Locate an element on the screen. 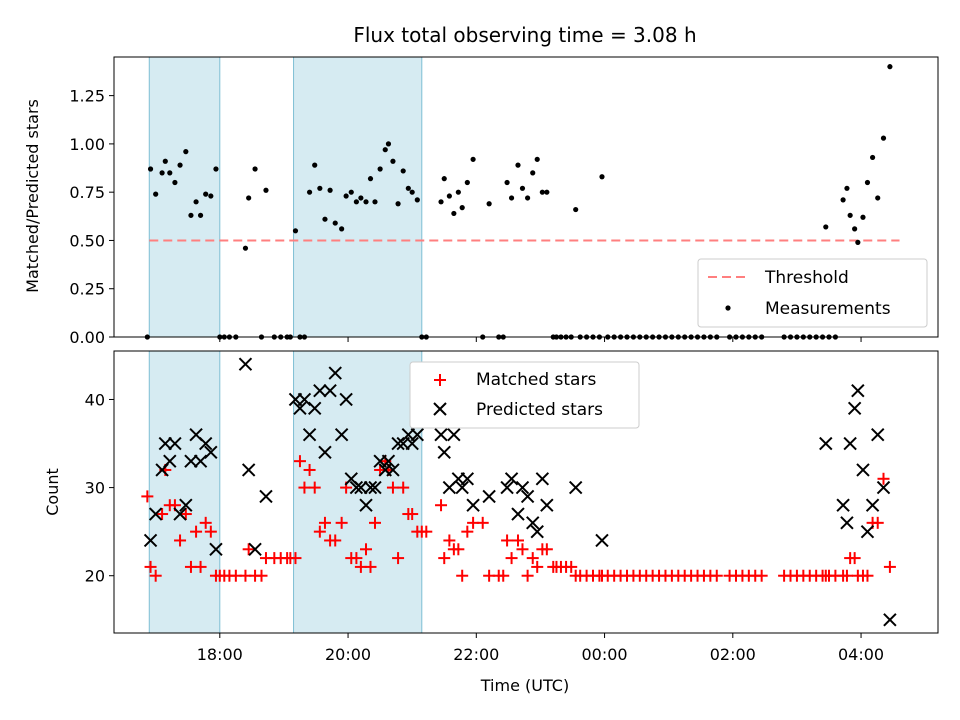  bottom-x-ticks: 18:00 20:00 22:00 00:00 02:00 04:00 is located at coordinates (540, 648).